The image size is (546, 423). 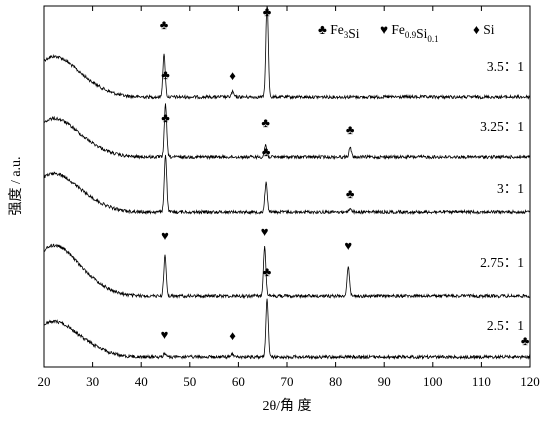 I want to click on x-tick-label: 50, so click(x=189, y=381).